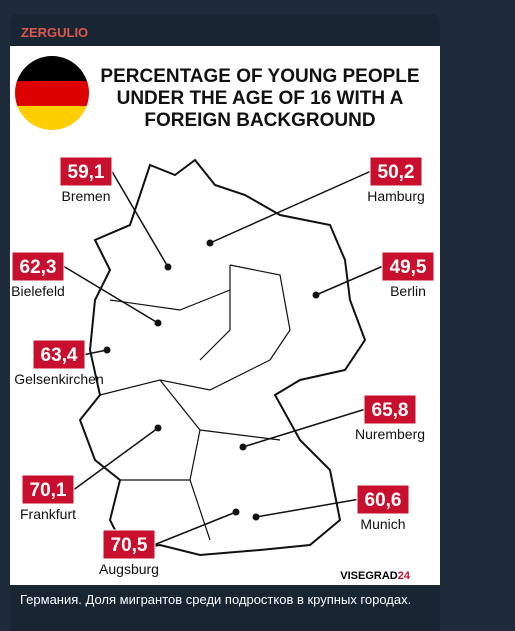  I want to click on city-name: Bielefeld, so click(38, 291).